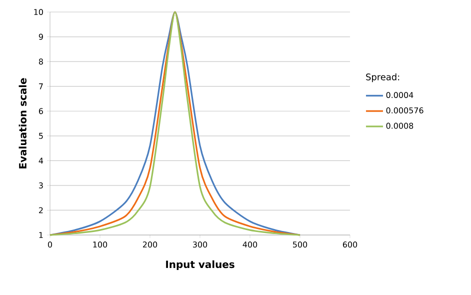 The image size is (471, 295). Describe the element at coordinates (383, 77) in the screenshot. I see `legend-title: Spread:` at that location.